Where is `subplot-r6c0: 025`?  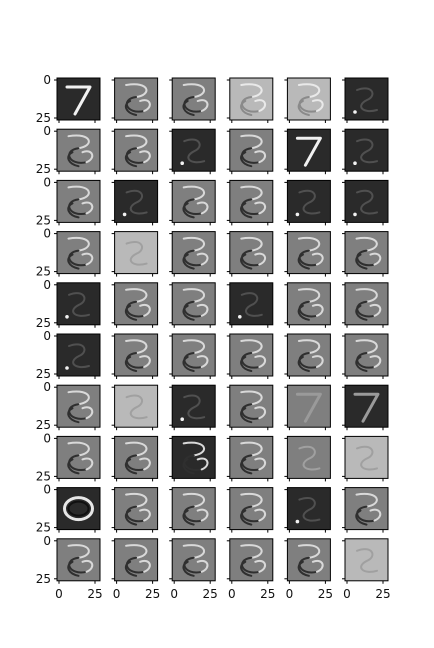 subplot-r6c0: 025 is located at coordinates (68, 406).